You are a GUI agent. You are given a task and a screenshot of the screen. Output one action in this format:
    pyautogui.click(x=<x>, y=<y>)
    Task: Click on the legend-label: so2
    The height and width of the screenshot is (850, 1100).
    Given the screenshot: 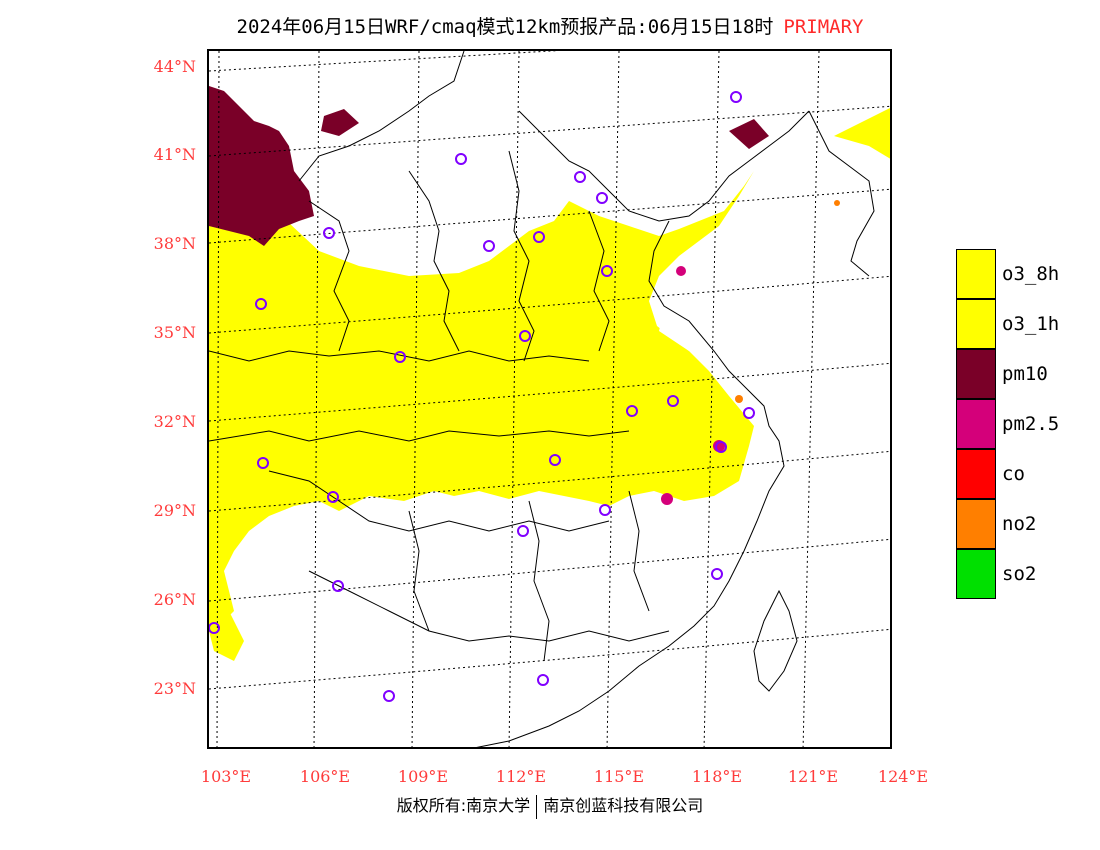 What is the action you would take?
    pyautogui.click(x=1019, y=574)
    